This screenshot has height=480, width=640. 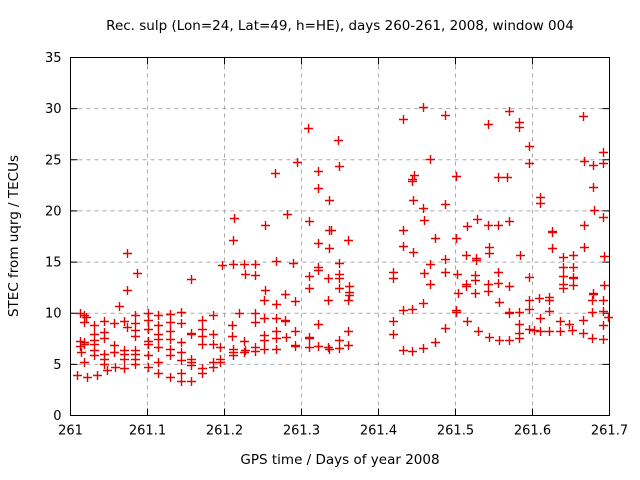 What do you see at coordinates (53, 314) in the screenshot?
I see `y-tick-label: 10` at bounding box center [53, 314].